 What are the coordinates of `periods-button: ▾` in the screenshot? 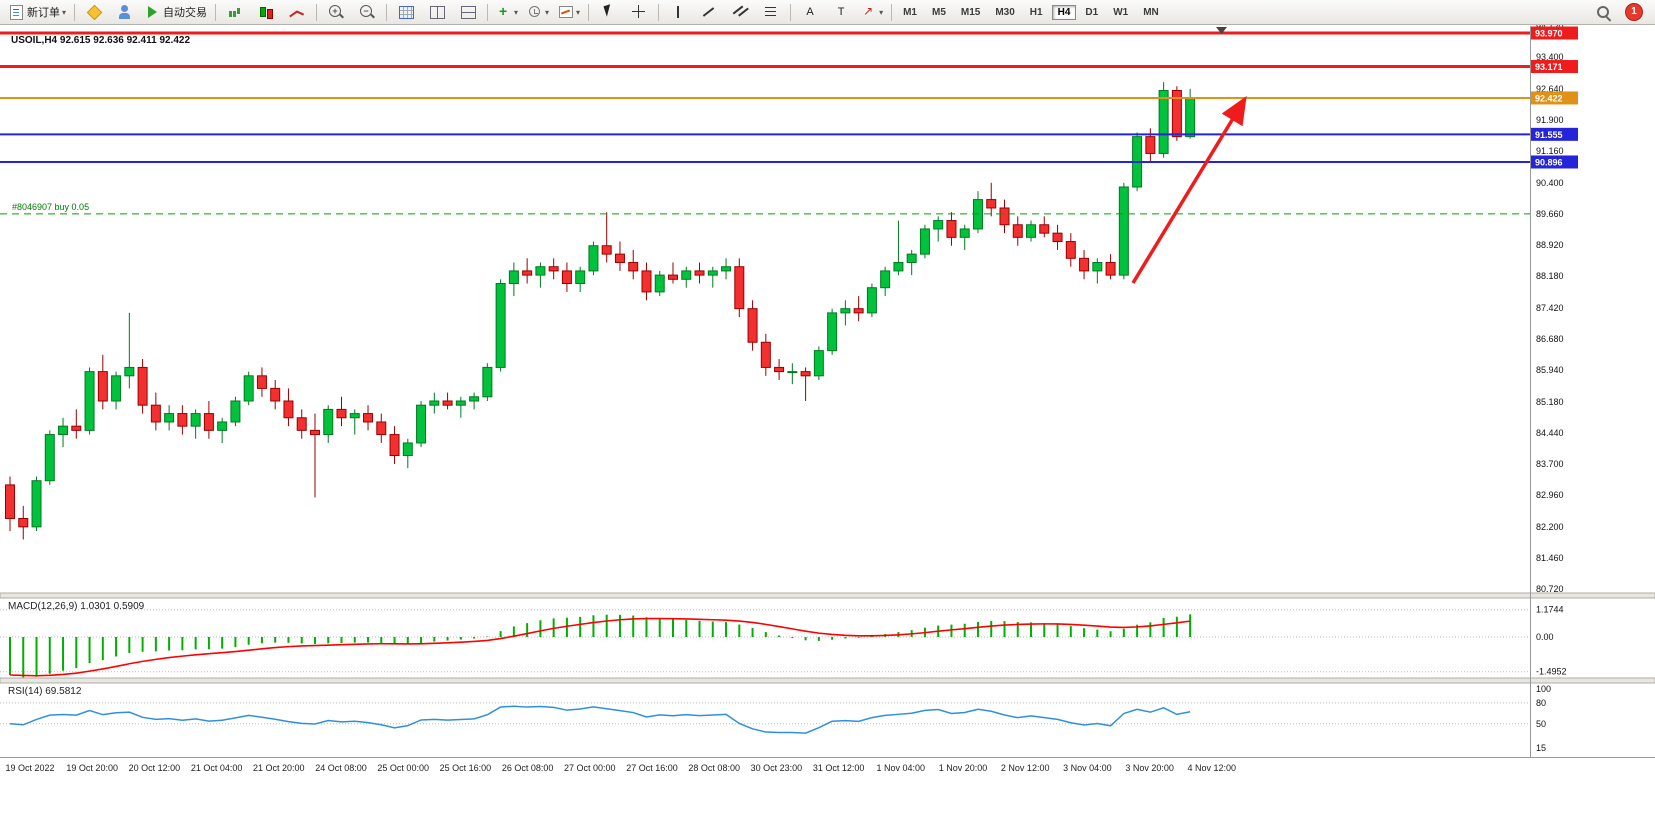 It's located at (538, 12).